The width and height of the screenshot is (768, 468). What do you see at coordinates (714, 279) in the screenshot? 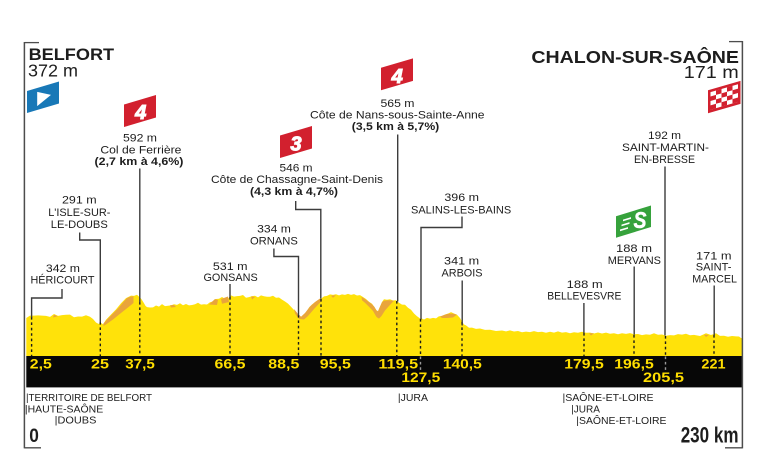
I see `svg-text: MARCEL` at bounding box center [714, 279].